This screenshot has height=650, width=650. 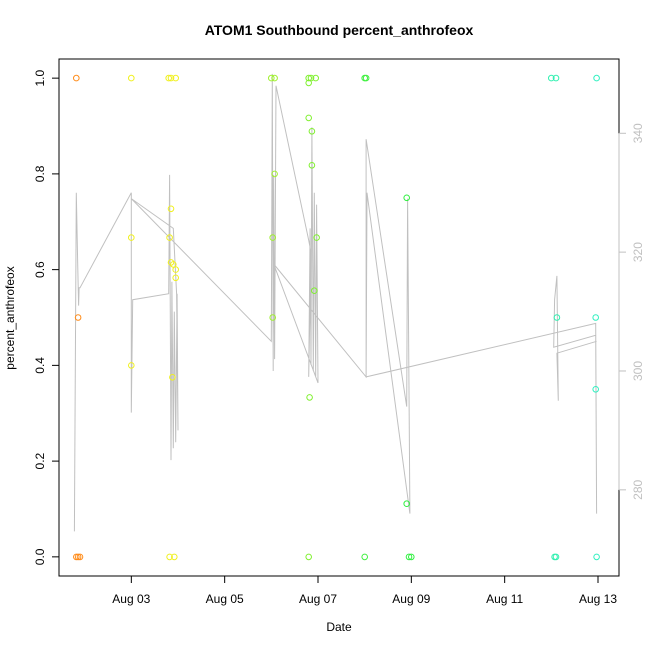 I want to click on y-tick-label: 0.0, so click(x=40, y=556).